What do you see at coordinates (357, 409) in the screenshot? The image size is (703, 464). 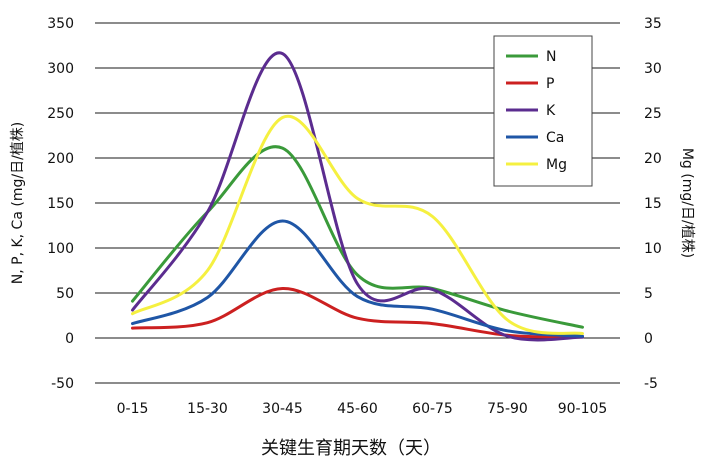 I see `x-tick-label: 45-60` at bounding box center [357, 409].